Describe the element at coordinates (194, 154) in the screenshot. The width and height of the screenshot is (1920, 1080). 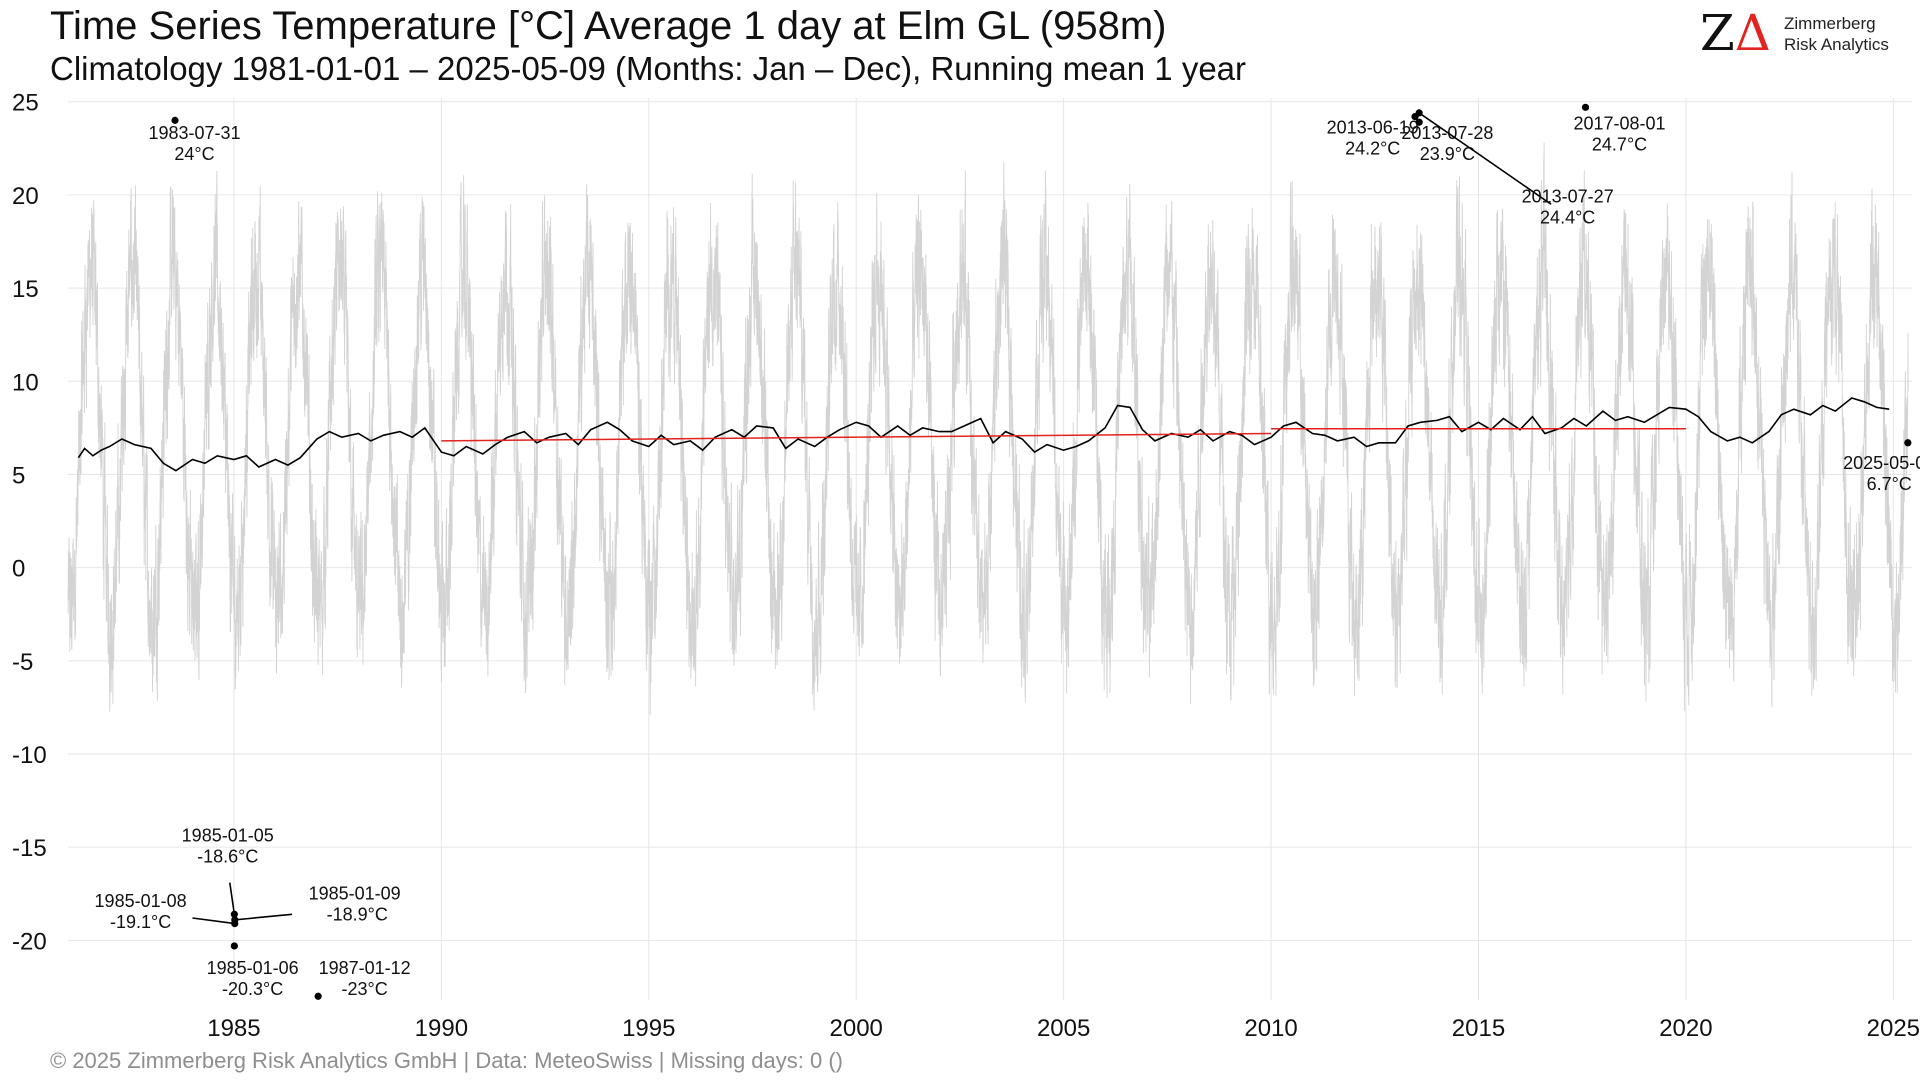
I see `annotation-value: 24°C` at that location.